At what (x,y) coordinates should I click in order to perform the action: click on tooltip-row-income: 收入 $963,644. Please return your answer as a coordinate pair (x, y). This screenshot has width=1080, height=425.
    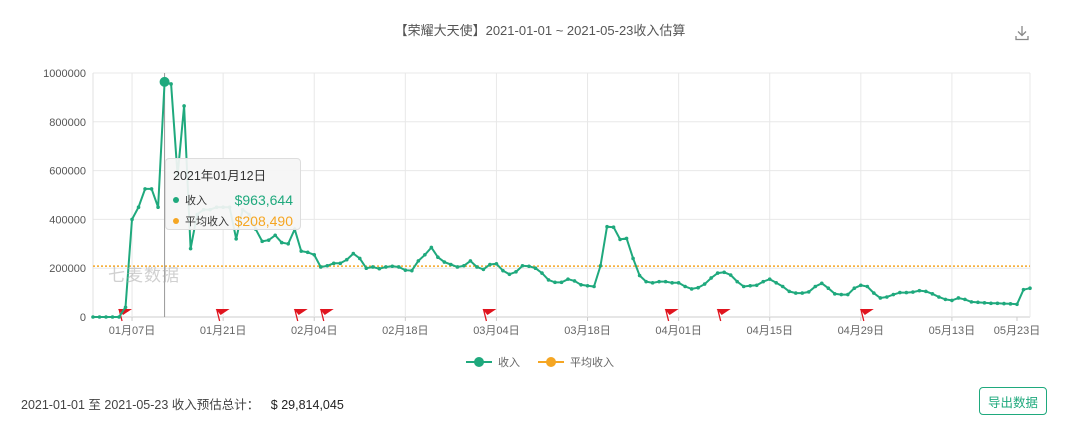
    Looking at the image, I should click on (233, 199).